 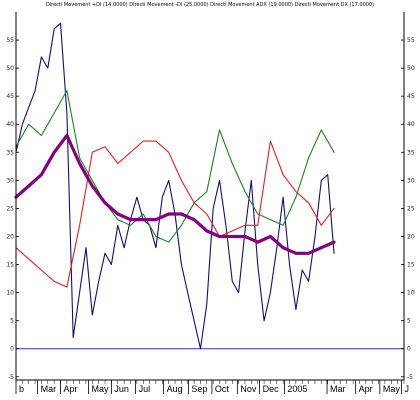 What do you see at coordinates (10, 236) in the screenshot?
I see `y-tick-label-left: 20` at bounding box center [10, 236].